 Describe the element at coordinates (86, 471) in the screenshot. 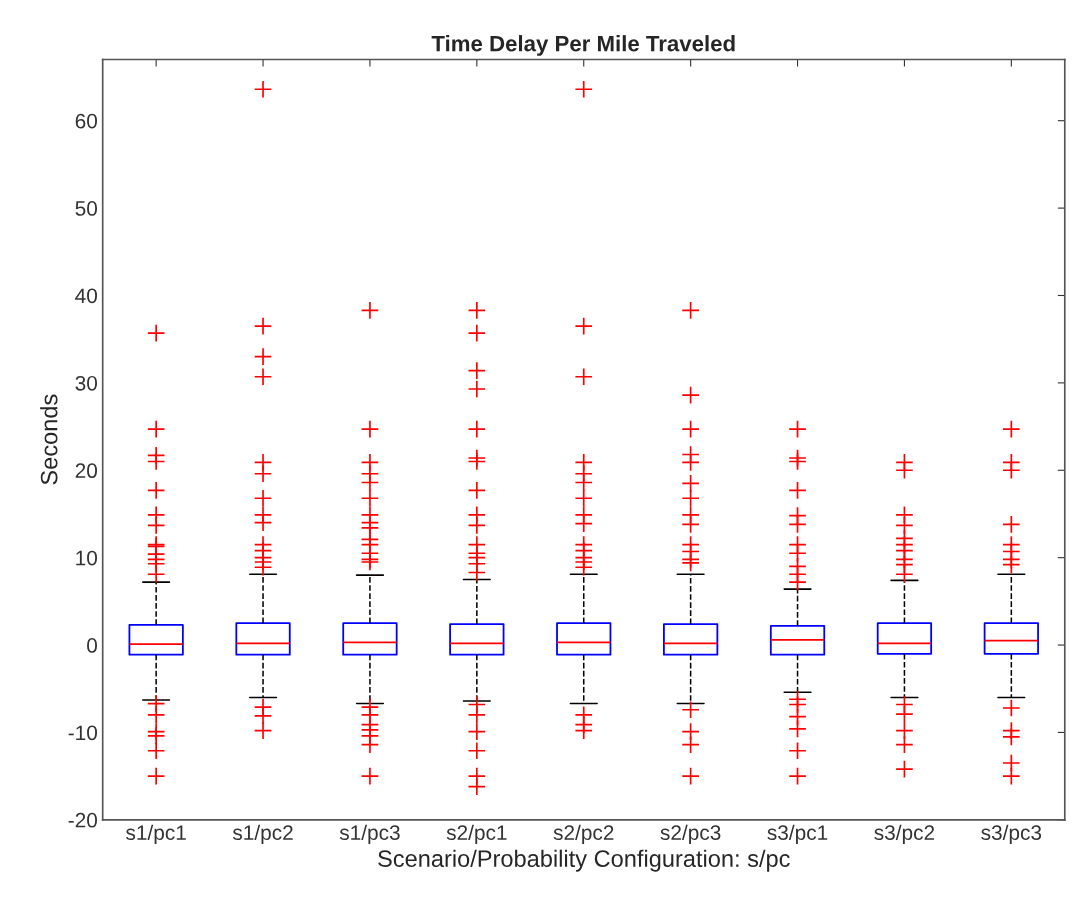

I see `y-tick-label: 20` at that location.